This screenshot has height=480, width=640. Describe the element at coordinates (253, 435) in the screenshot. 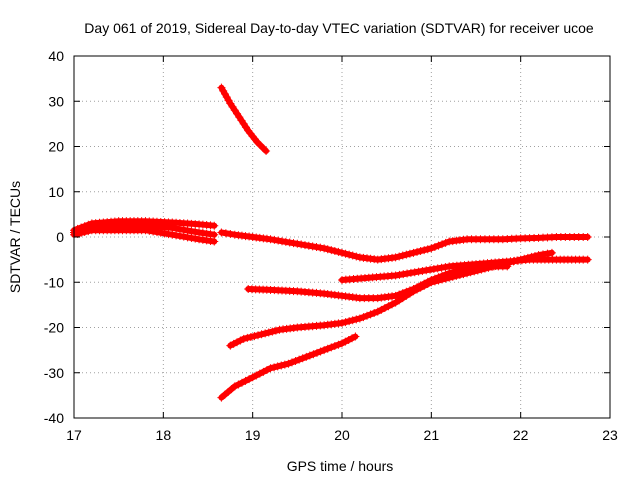

I see `x-tick-label: 19` at that location.